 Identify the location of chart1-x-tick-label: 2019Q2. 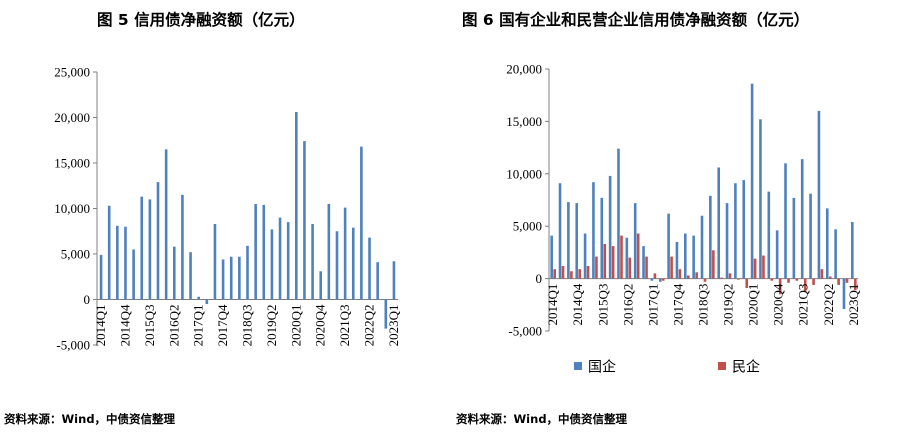
(271, 326).